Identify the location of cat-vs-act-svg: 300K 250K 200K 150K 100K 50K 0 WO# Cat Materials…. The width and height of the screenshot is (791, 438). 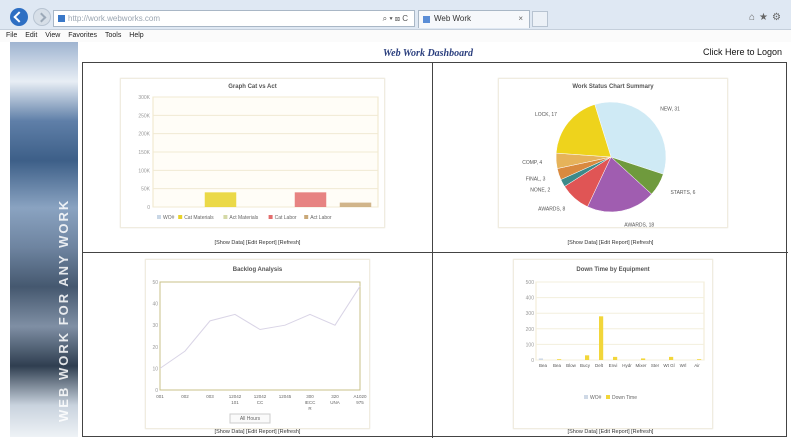
(258, 158).